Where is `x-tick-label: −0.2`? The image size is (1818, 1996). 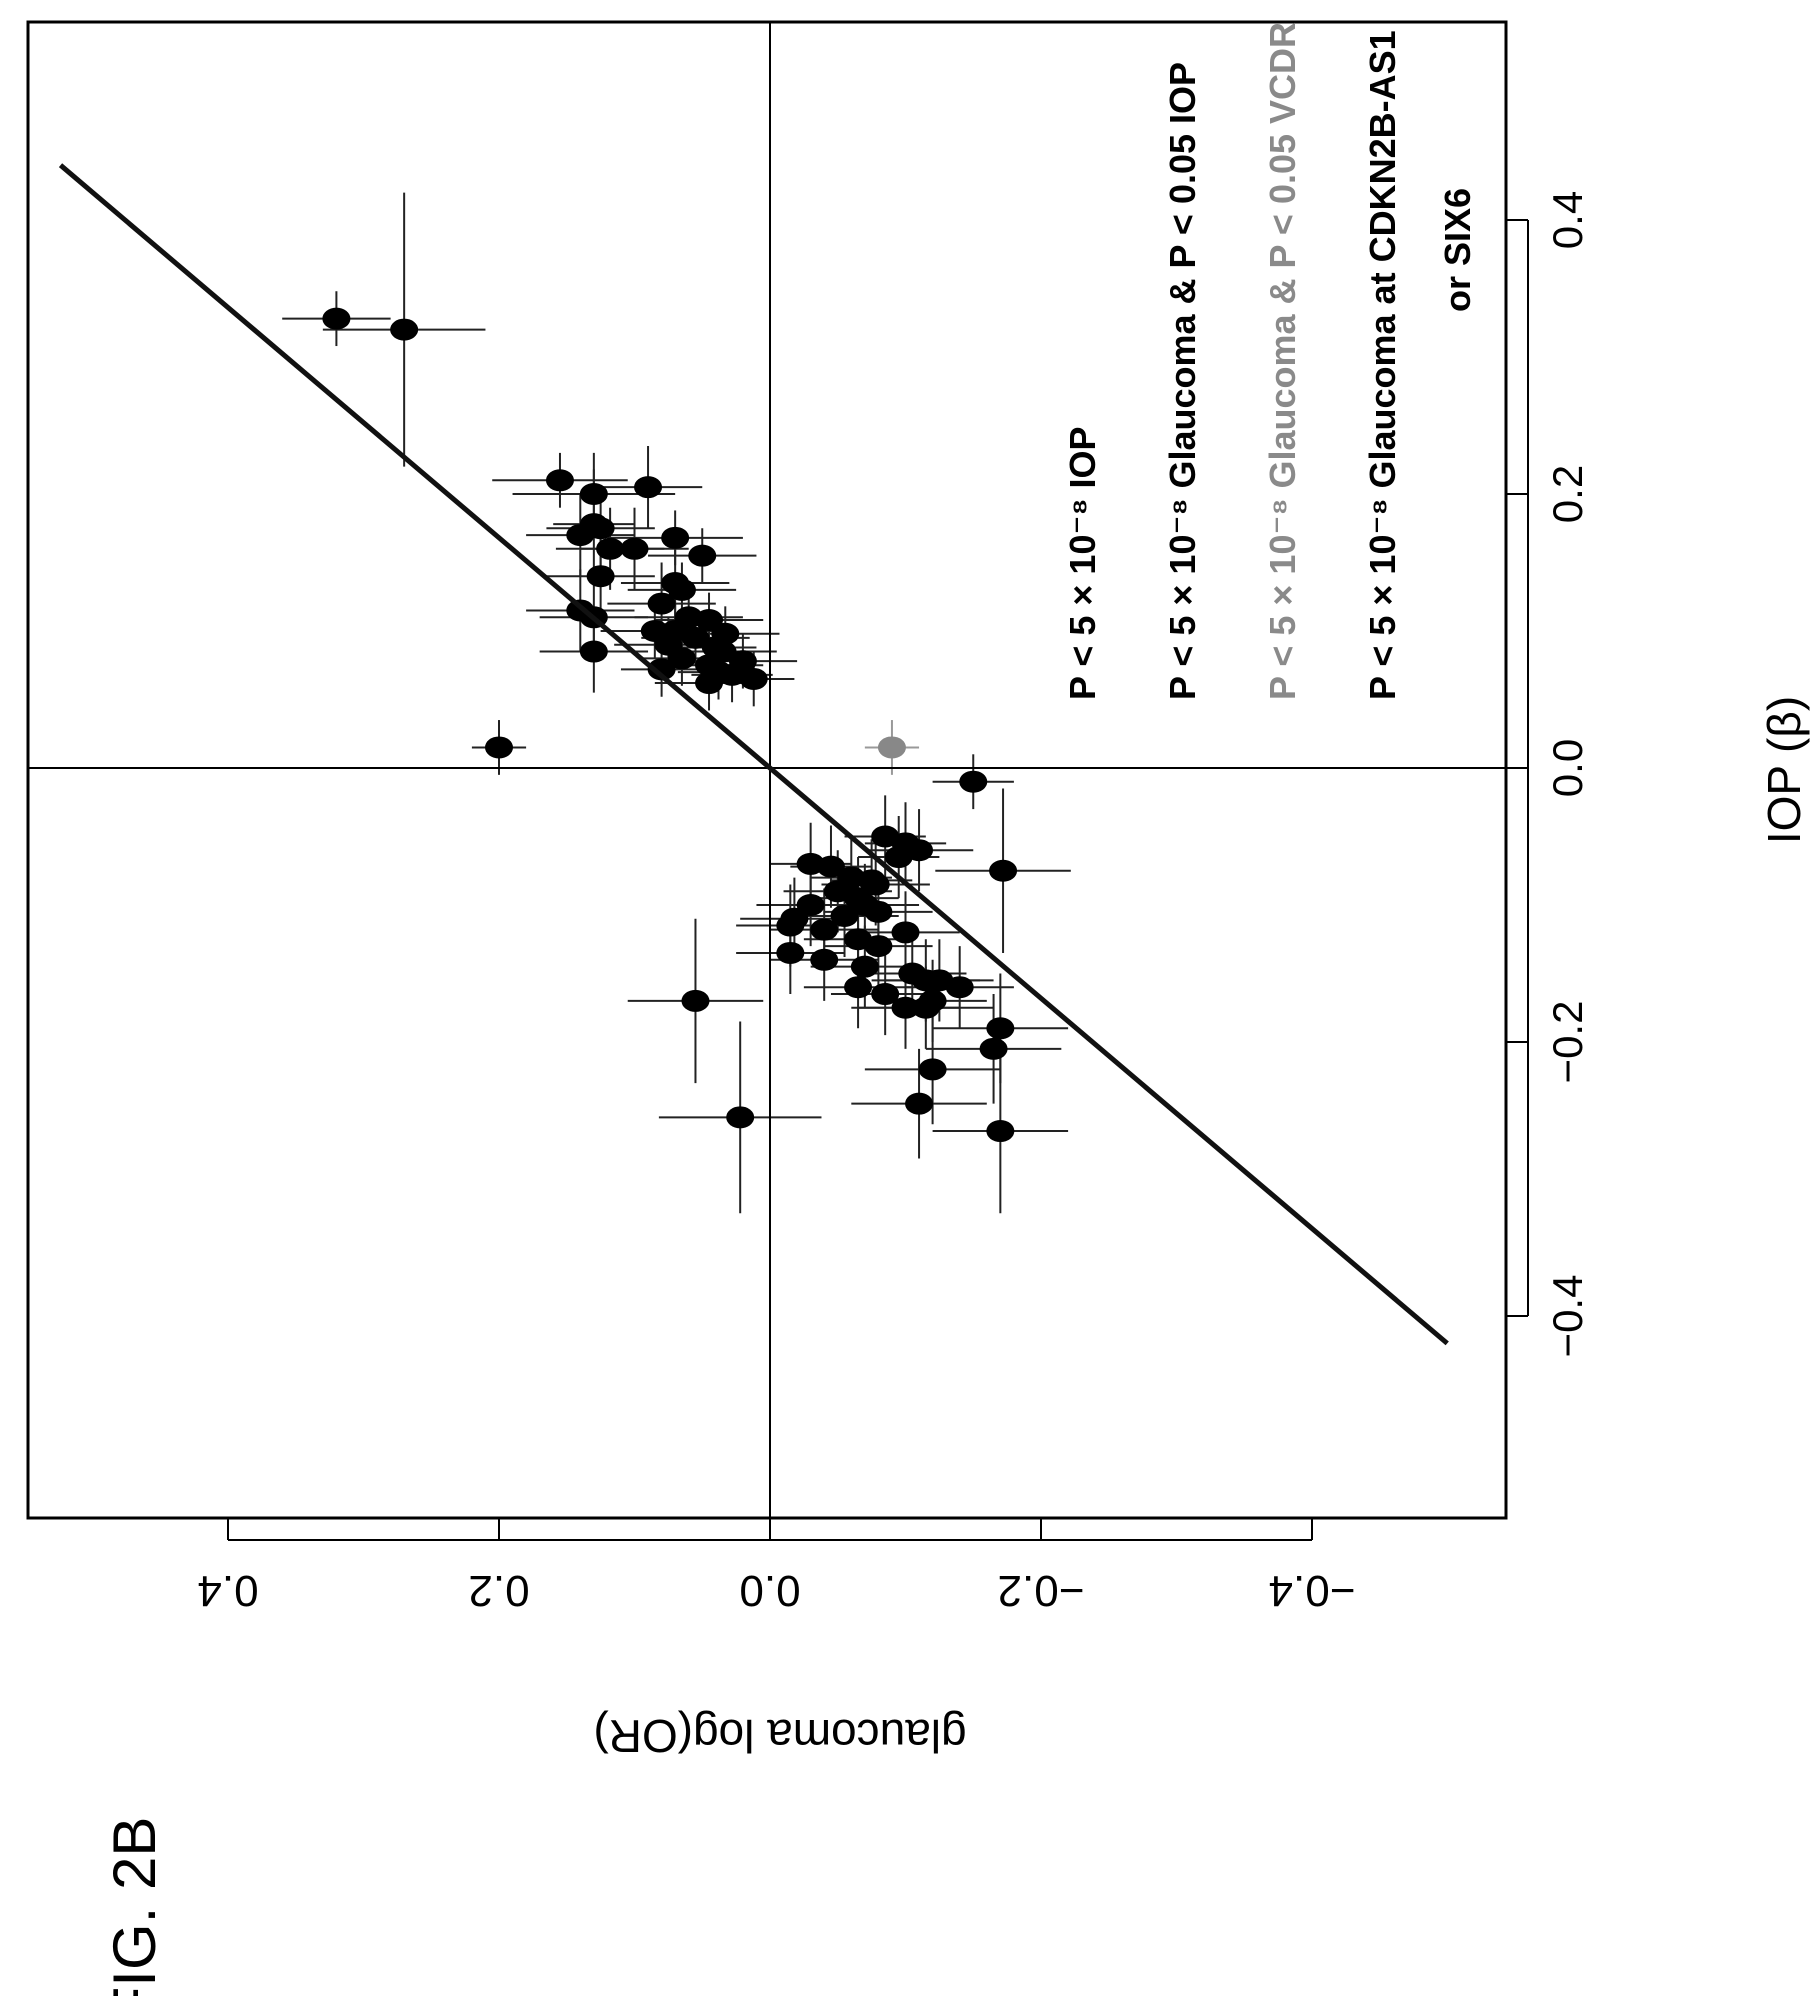 x-tick-label: −0.2 is located at coordinates (1567, 1042).